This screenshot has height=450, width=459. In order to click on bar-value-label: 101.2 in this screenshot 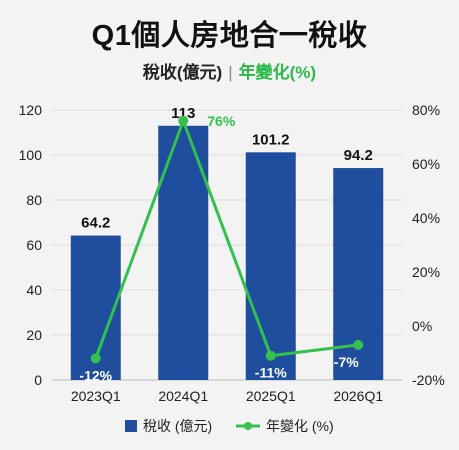, I will do `click(271, 139)`.